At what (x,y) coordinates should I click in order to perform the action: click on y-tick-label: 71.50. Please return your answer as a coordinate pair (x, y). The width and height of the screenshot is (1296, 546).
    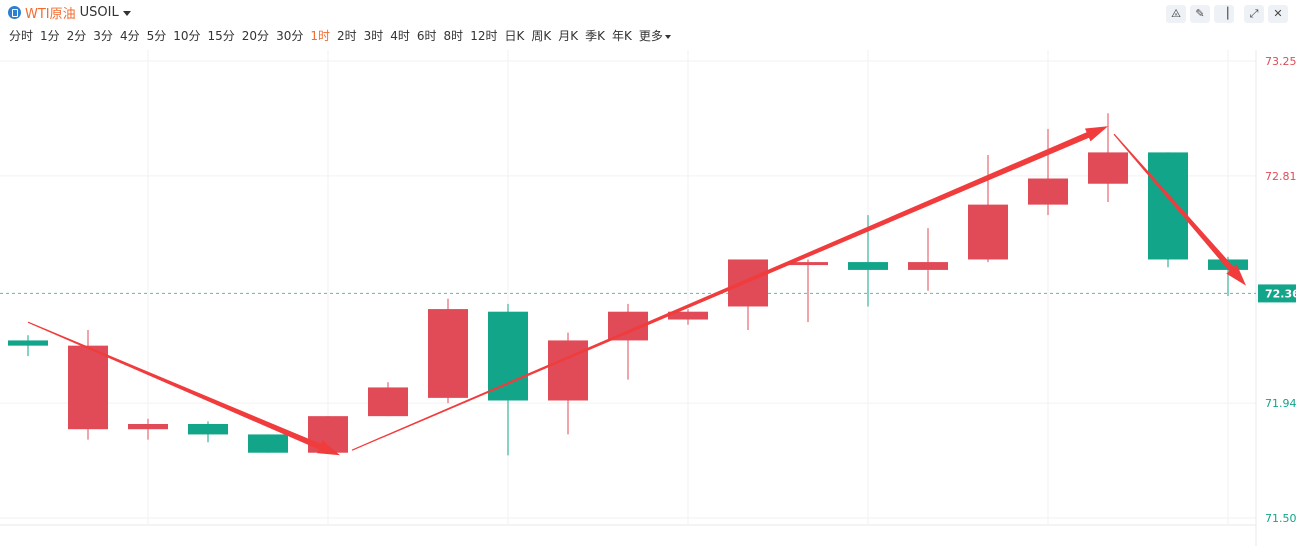
    Looking at the image, I should click on (1280, 518).